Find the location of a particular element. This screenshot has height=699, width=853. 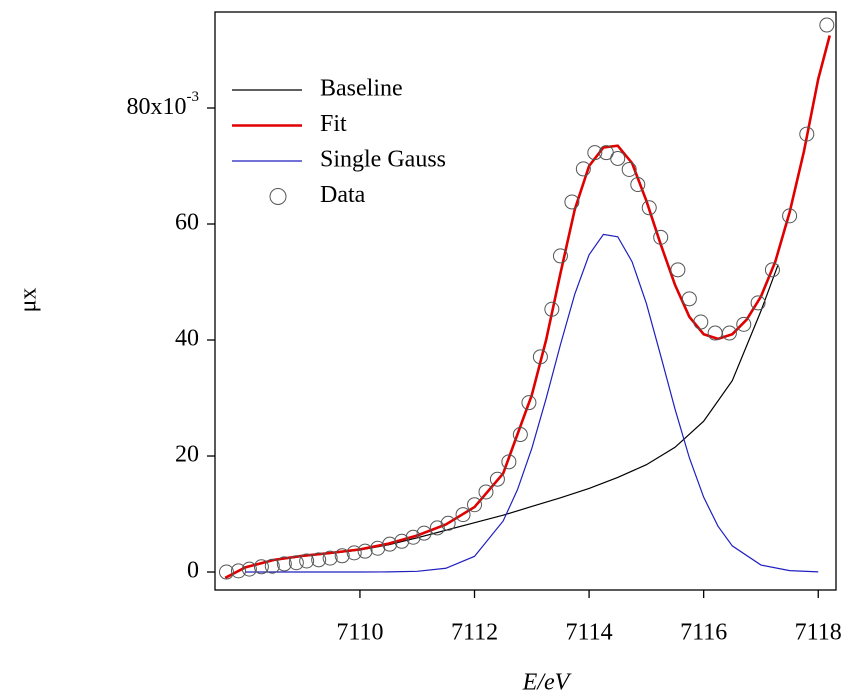

x-tick-label: 7116 is located at coordinates (703, 633).